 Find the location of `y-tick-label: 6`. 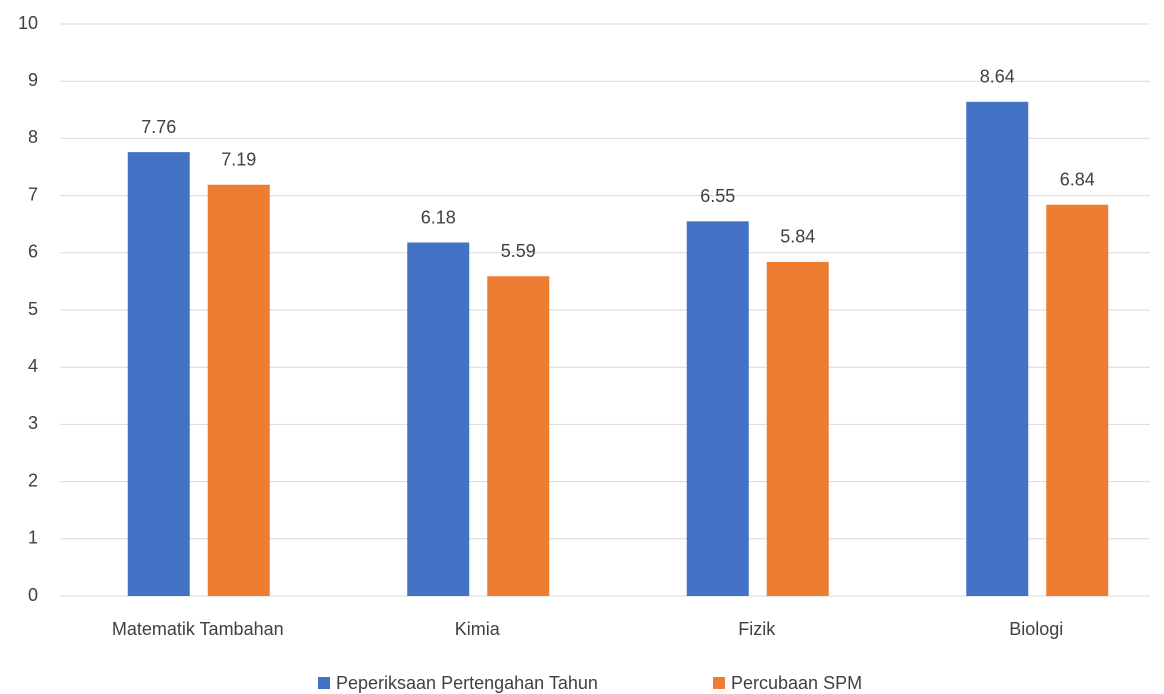

y-tick-label: 6 is located at coordinates (33, 252).